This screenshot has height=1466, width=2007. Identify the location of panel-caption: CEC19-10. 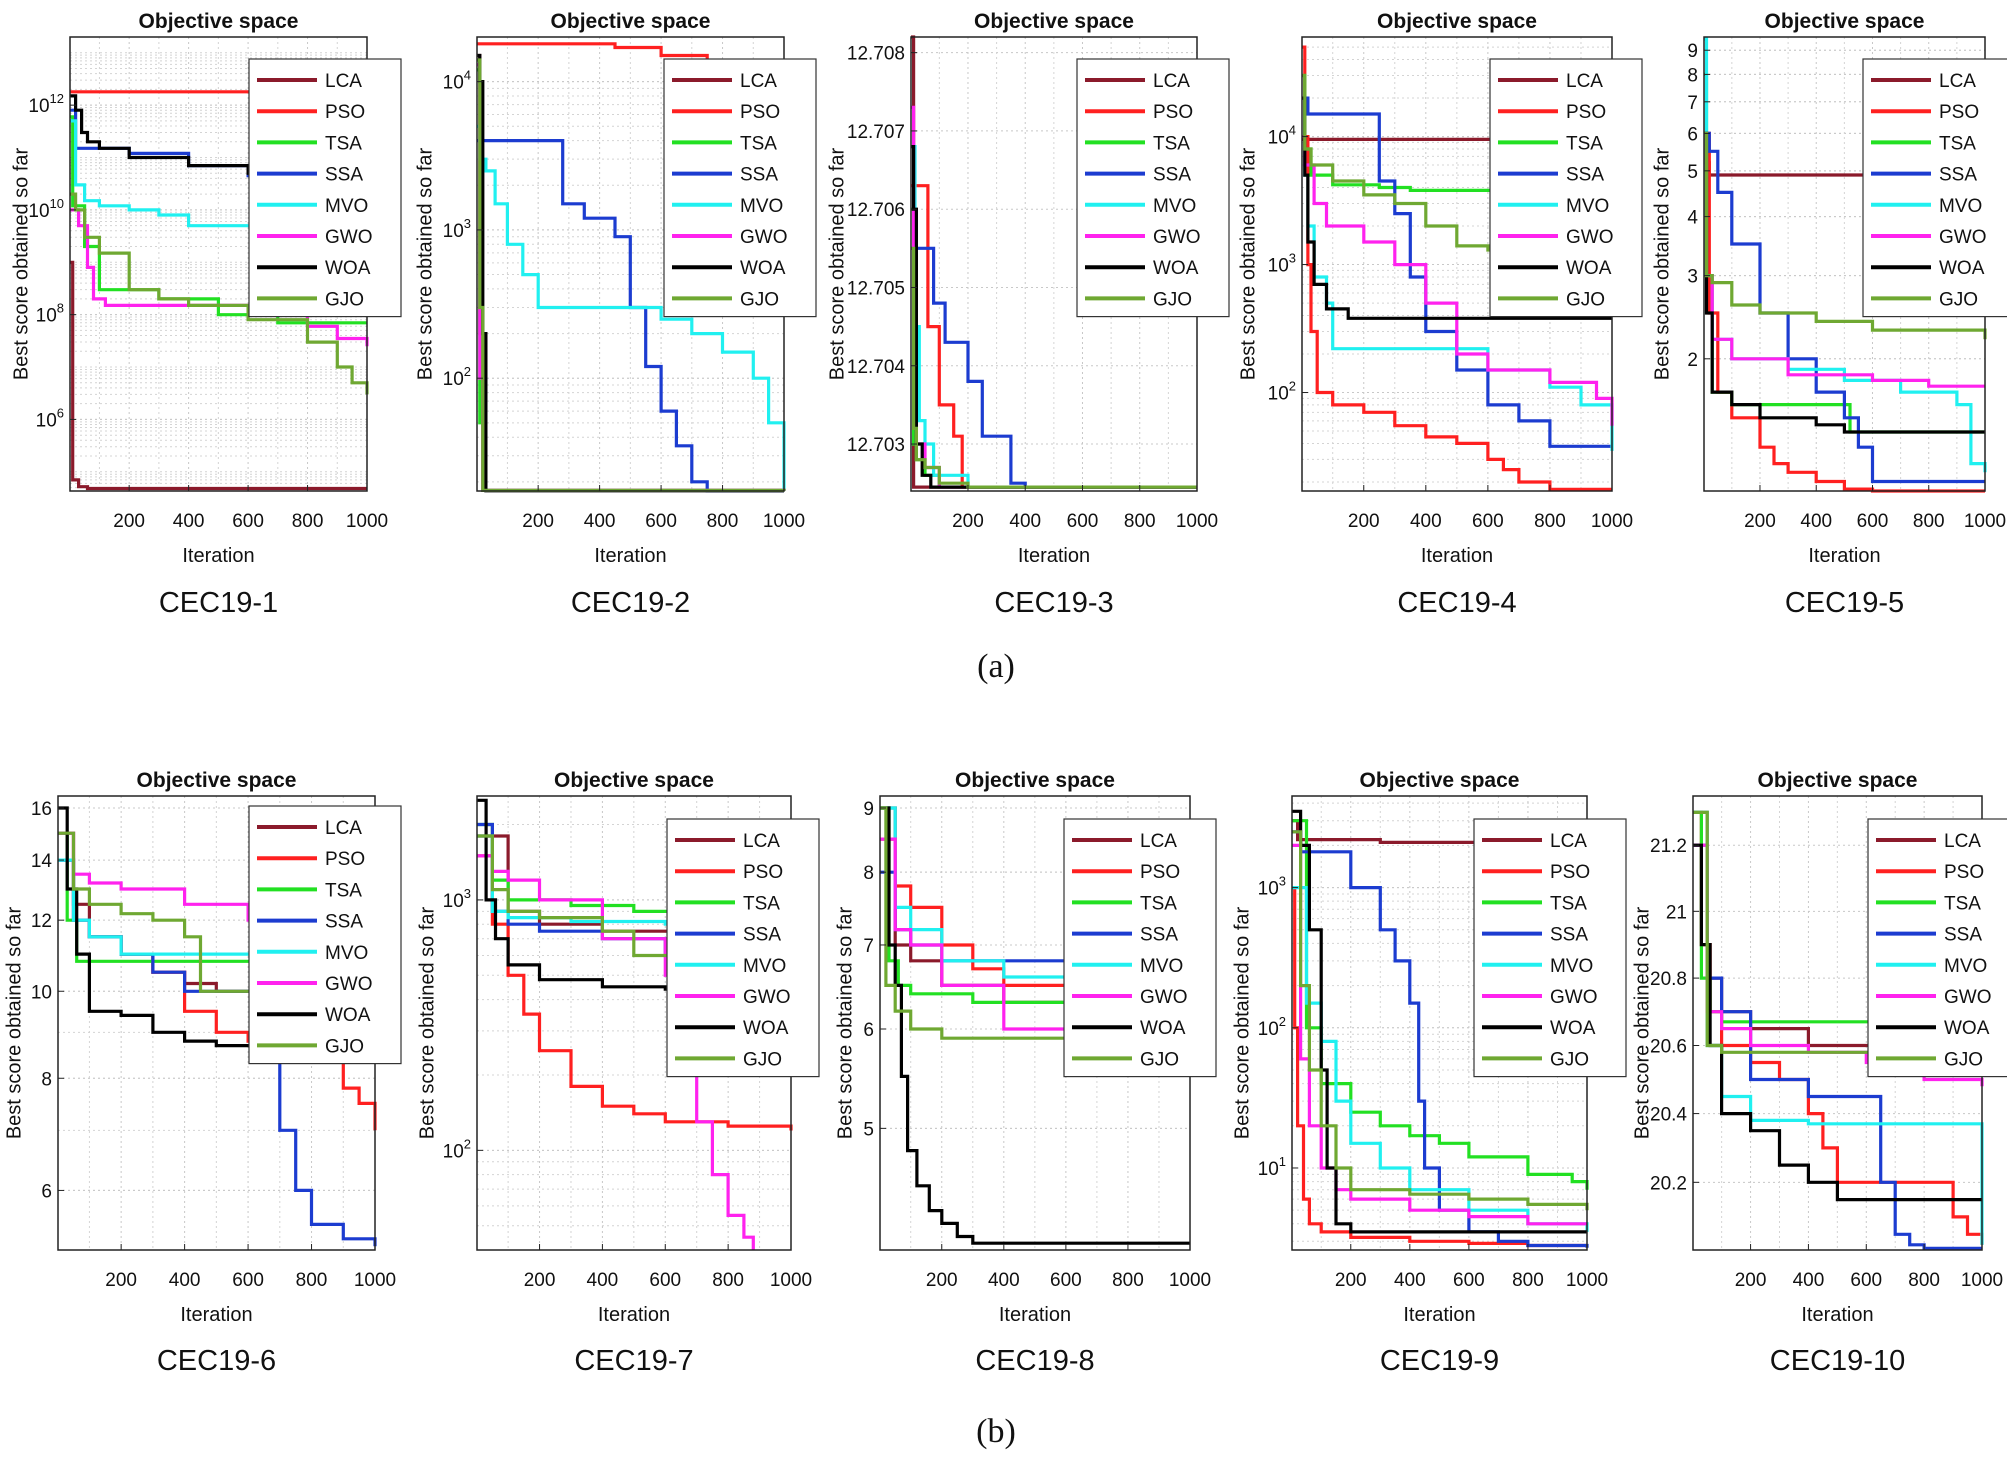
(1837, 1361).